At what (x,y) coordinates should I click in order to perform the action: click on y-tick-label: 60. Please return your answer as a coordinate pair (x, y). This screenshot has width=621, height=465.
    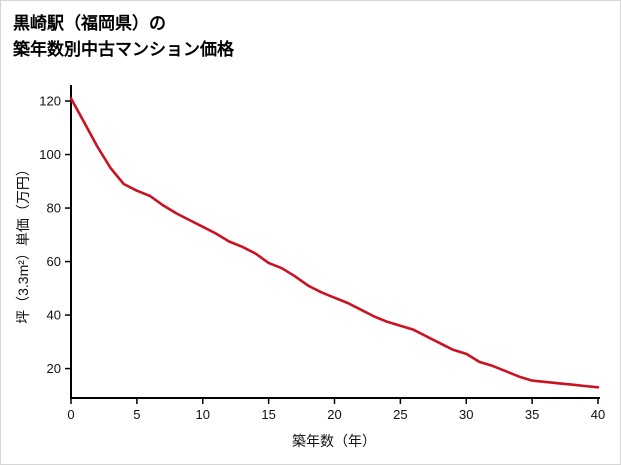
    Looking at the image, I should click on (54, 261).